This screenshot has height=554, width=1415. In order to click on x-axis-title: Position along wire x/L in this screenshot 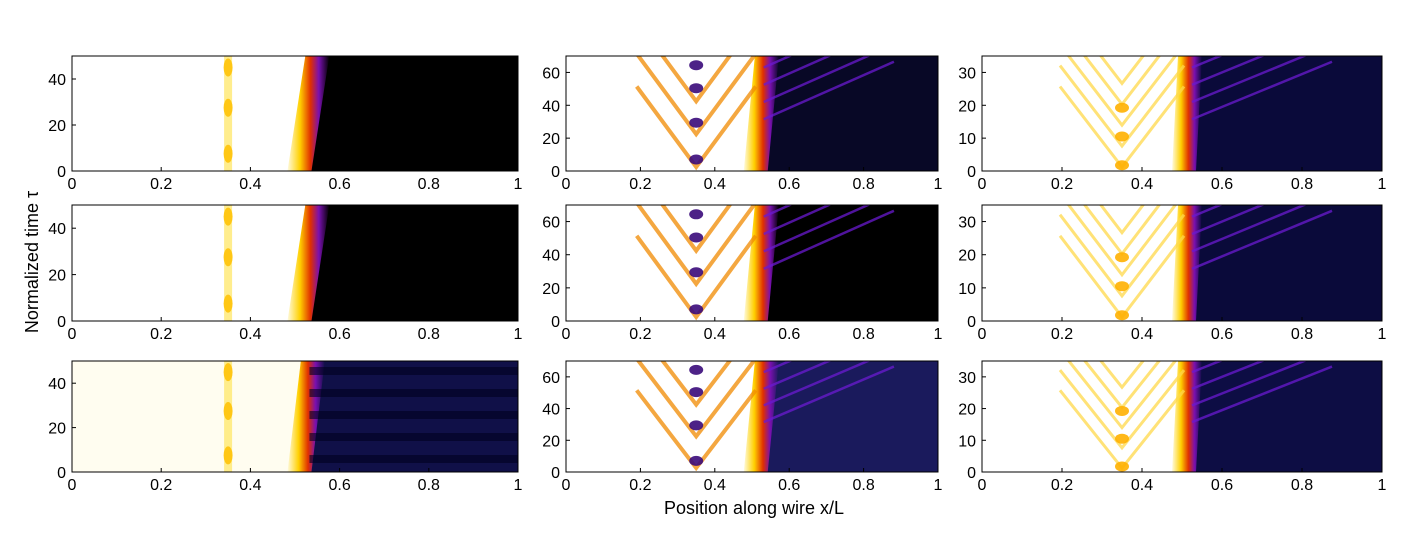, I will do `click(754, 508)`.